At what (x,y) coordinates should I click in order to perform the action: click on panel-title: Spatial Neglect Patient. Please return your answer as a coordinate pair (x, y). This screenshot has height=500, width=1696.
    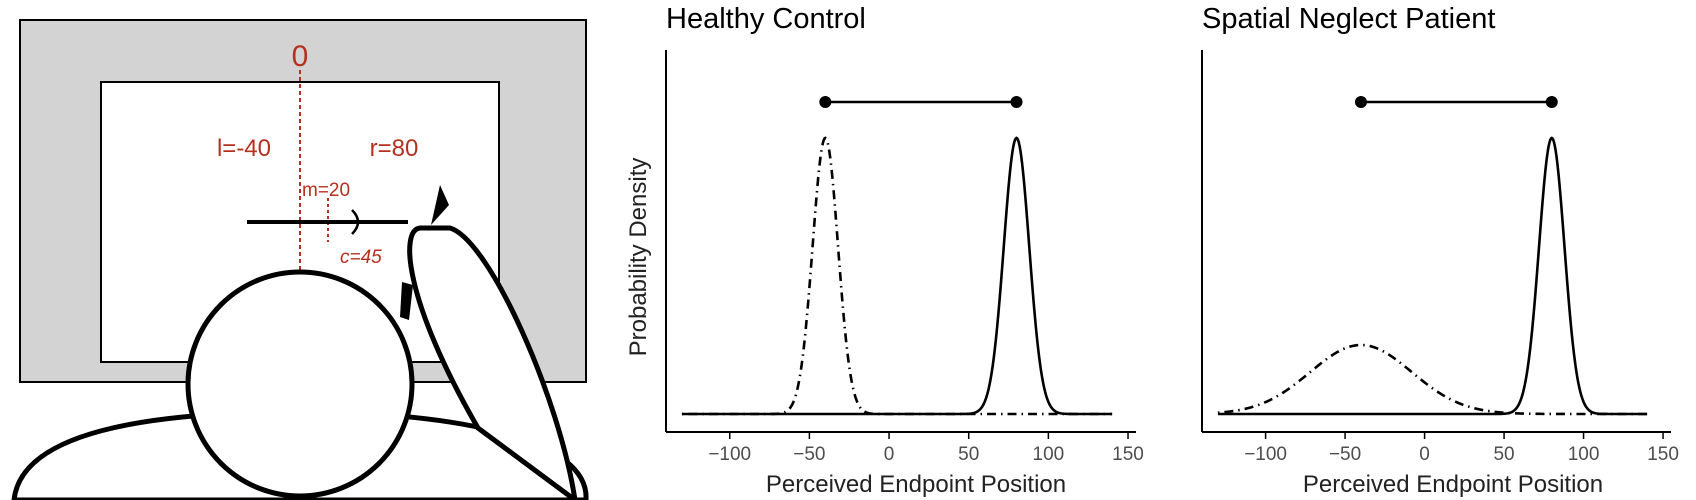
    Looking at the image, I should click on (1348, 19).